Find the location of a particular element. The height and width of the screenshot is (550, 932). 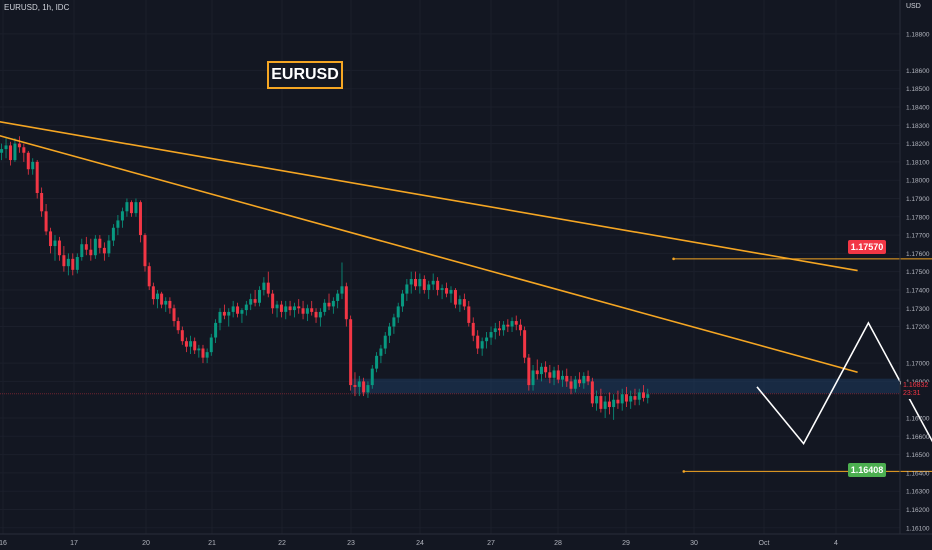

y-tick-label: 1.16400 is located at coordinates (918, 473).